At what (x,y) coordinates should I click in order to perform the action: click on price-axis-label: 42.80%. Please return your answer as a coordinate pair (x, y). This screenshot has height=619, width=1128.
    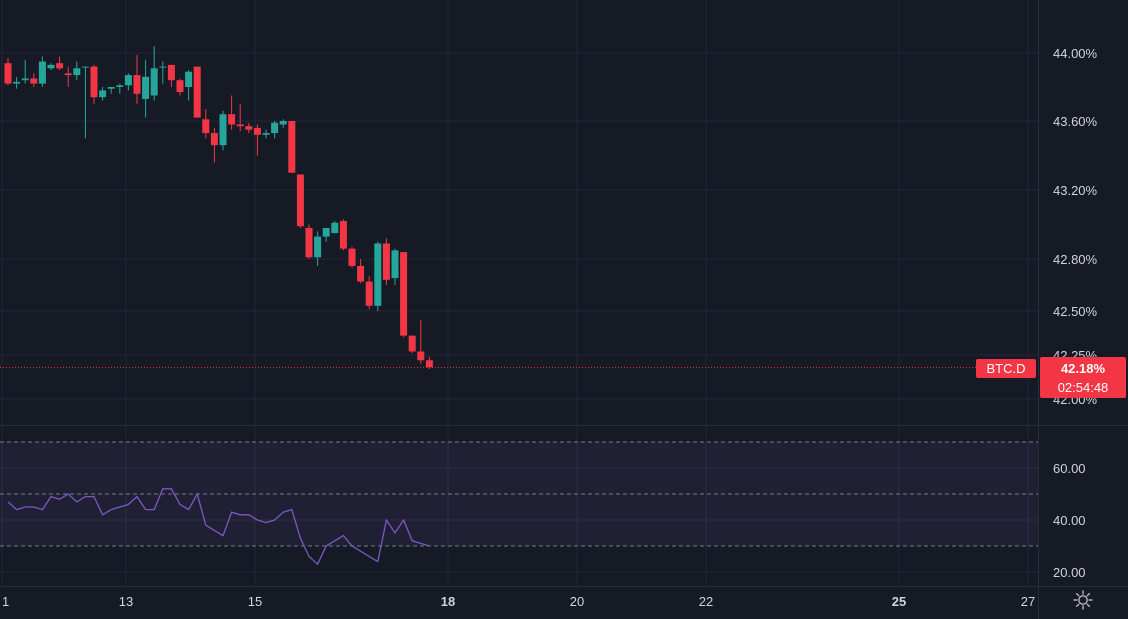
    Looking at the image, I should click on (1075, 259).